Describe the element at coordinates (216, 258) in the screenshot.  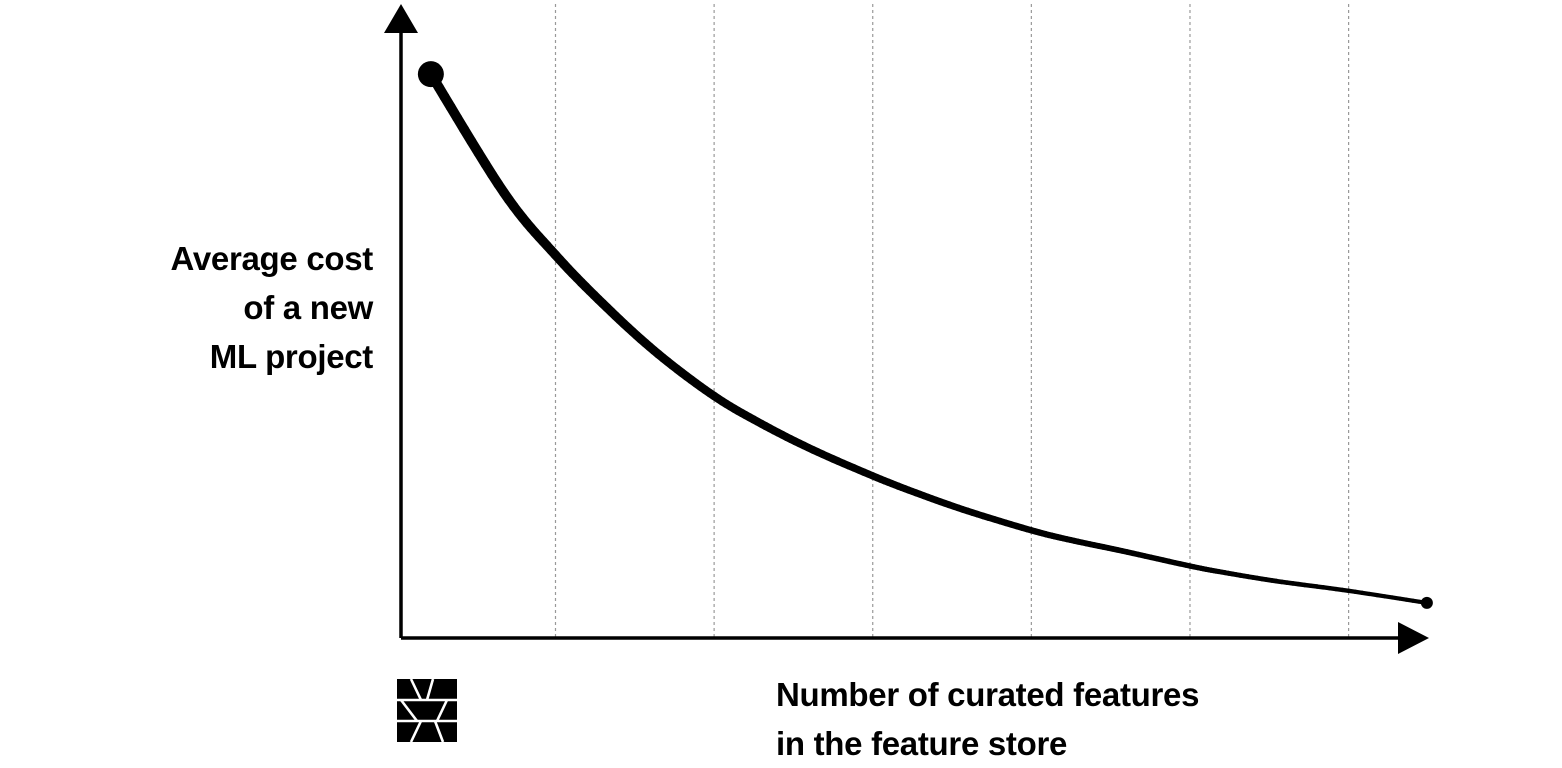
I see `y-axis-label-line: Average cost` at that location.